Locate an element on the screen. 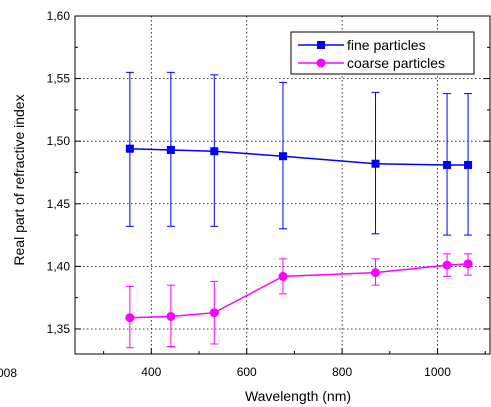 Image resolution: width=491 pixels, height=407 pixels. y-tick-label: 1,55 is located at coordinates (59, 79).